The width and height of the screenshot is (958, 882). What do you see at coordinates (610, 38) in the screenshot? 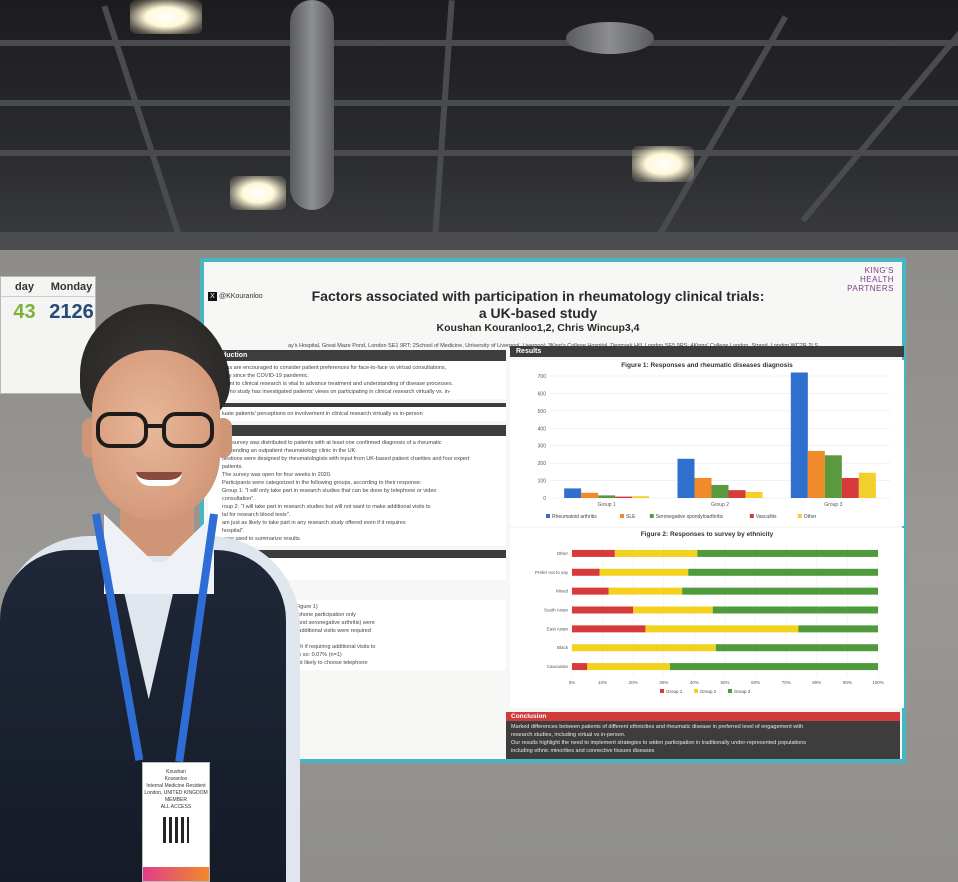
I see `ceiling-vent` at bounding box center [610, 38].